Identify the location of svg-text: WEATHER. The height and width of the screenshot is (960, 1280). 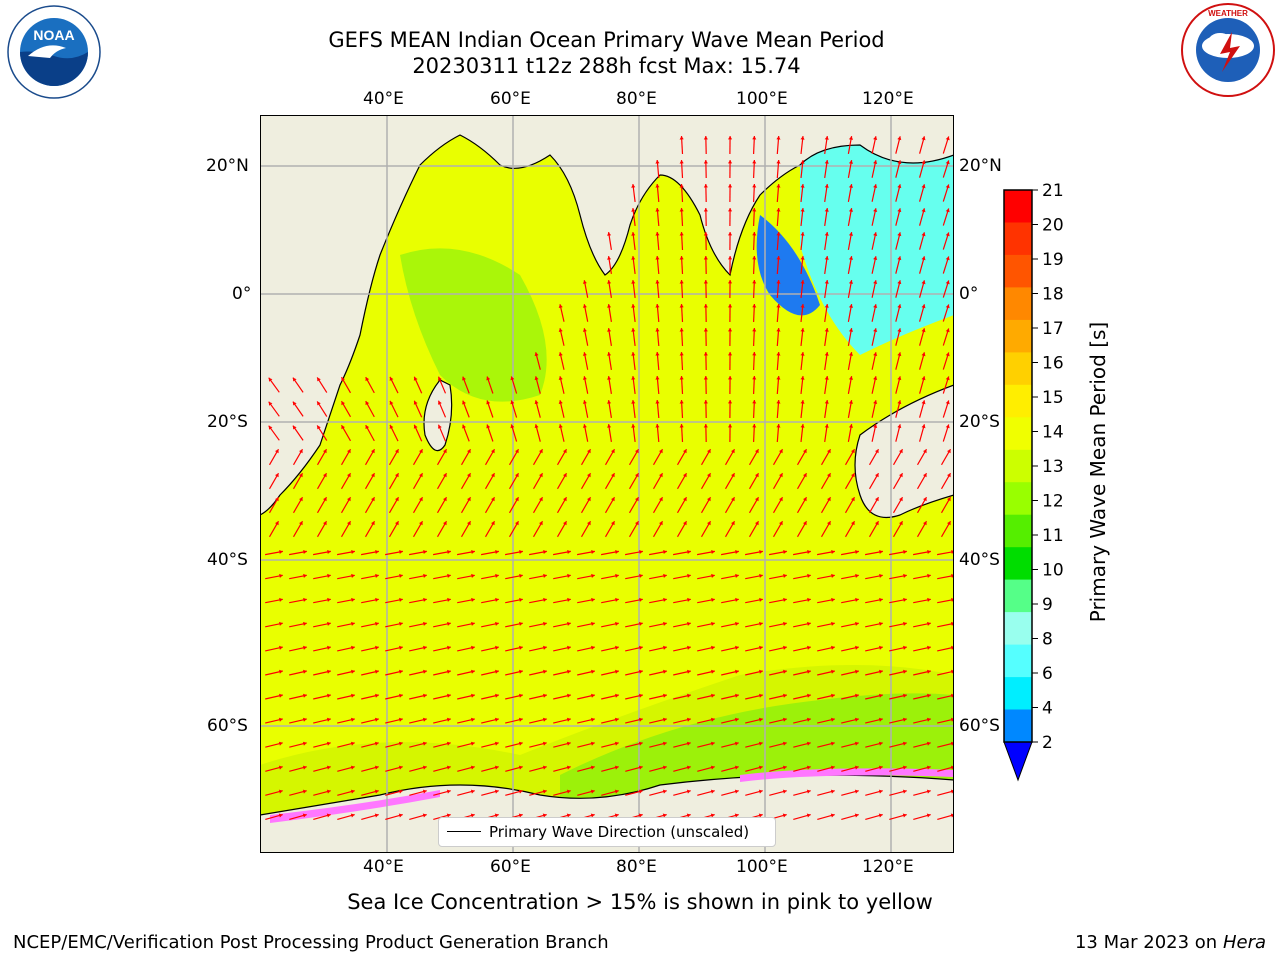
(1228, 13).